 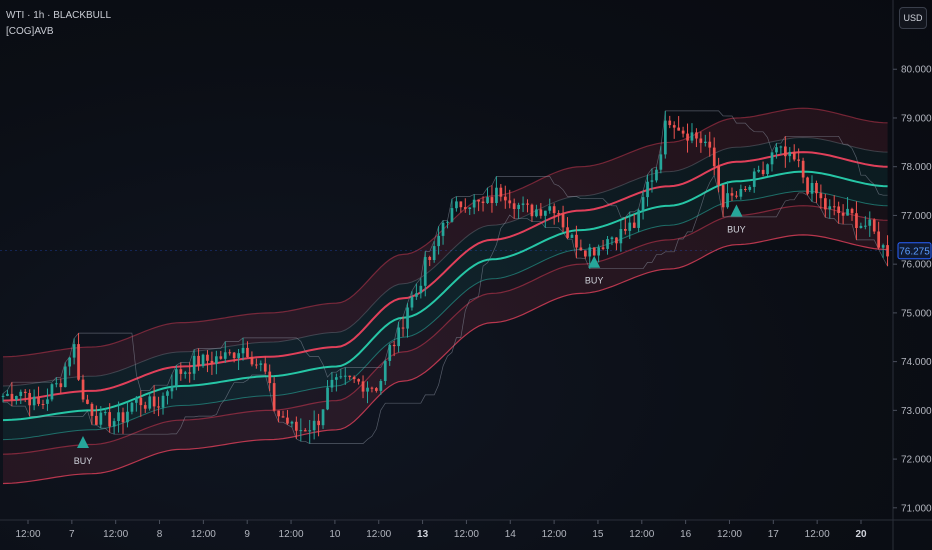 I want to click on x-tick-label: 15, so click(x=598, y=534).